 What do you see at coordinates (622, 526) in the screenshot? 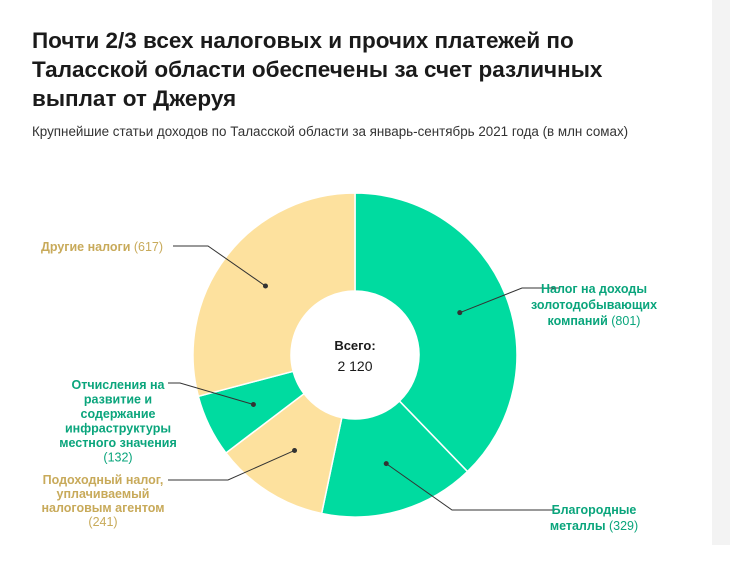
I see `slice-value-2: (329)` at bounding box center [622, 526].